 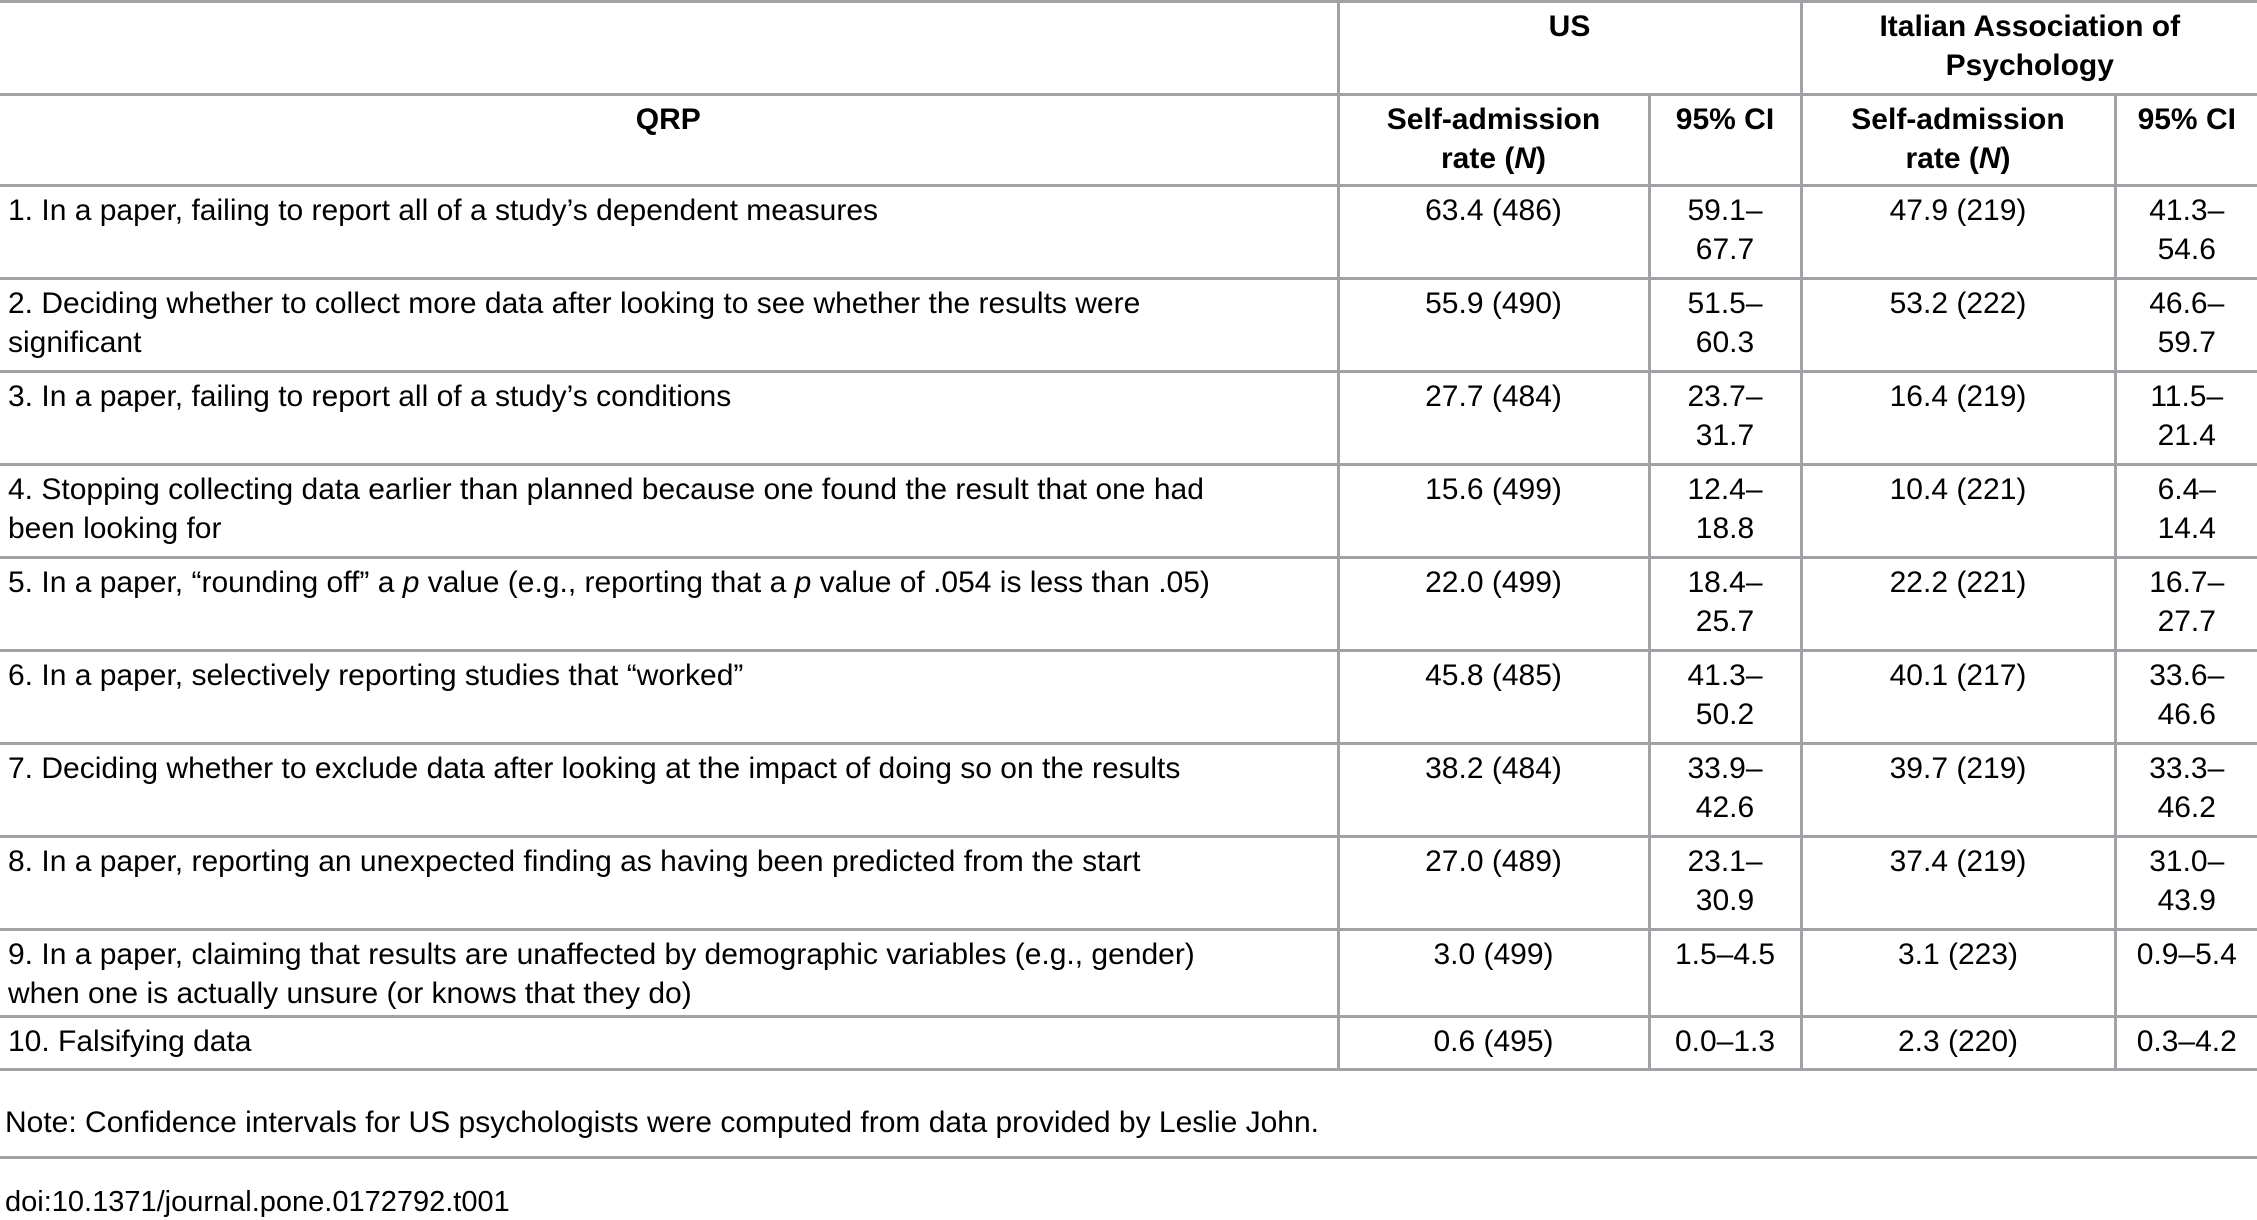 What do you see at coordinates (1724, 325) in the screenshot?
I see `us-ci-cell: 51.5– 60.3` at bounding box center [1724, 325].